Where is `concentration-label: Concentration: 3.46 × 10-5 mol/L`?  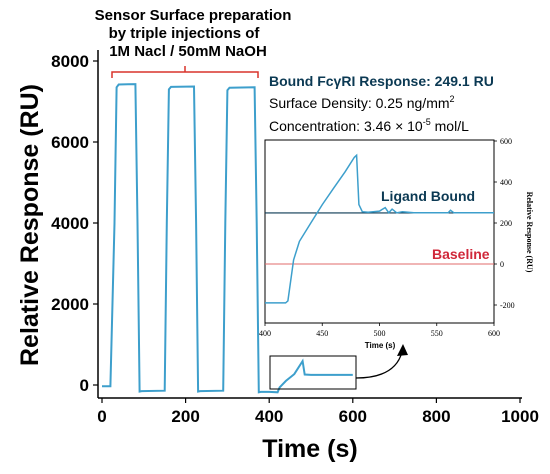
concentration-label: Concentration: 3.46 × 10-5 mol/L is located at coordinates (369, 125).